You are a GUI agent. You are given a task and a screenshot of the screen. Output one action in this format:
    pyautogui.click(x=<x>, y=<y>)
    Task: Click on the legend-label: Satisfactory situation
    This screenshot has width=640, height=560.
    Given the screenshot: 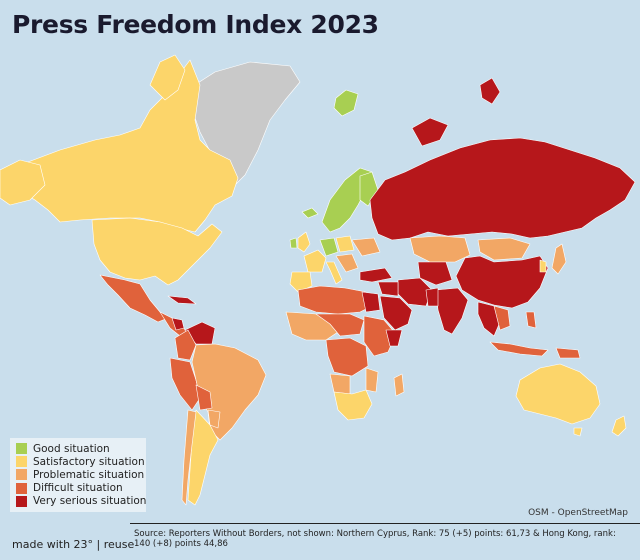 What is the action you would take?
    pyautogui.click(x=89, y=461)
    